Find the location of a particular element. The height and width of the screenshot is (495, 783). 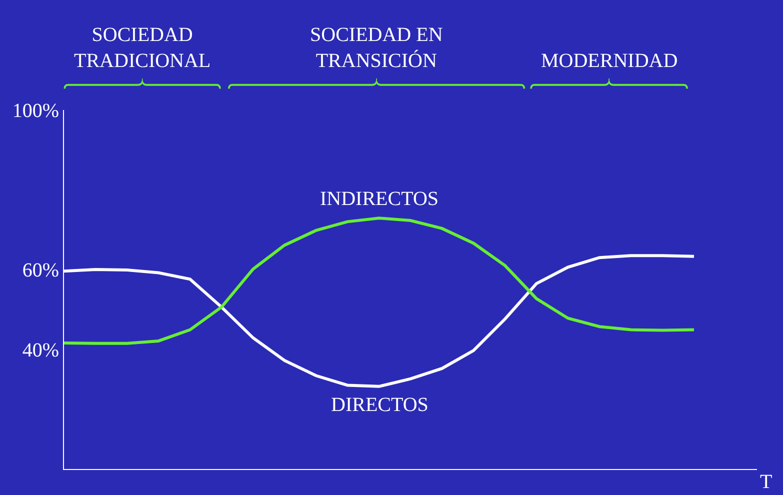

series-label: DIRECTOS is located at coordinates (379, 405).